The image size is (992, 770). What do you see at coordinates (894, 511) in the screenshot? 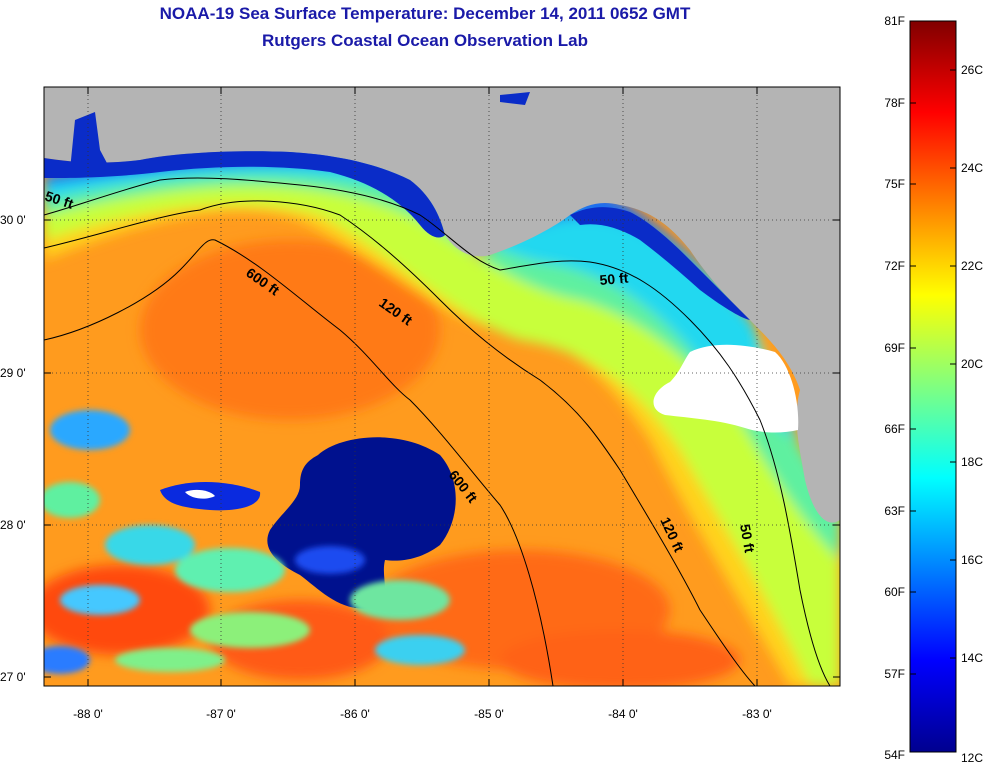
I see `cb-f-63: 63F` at bounding box center [894, 511].